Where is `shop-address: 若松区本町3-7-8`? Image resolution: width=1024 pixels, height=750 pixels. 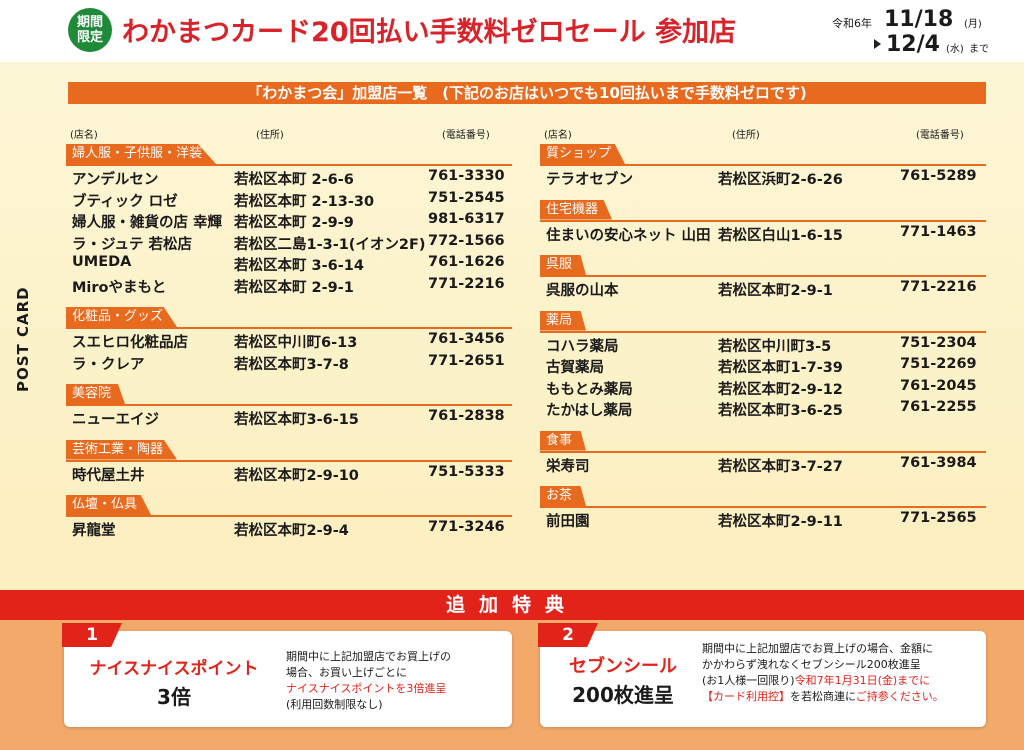
shop-address: 若松区本町3-7-8 is located at coordinates (291, 364).